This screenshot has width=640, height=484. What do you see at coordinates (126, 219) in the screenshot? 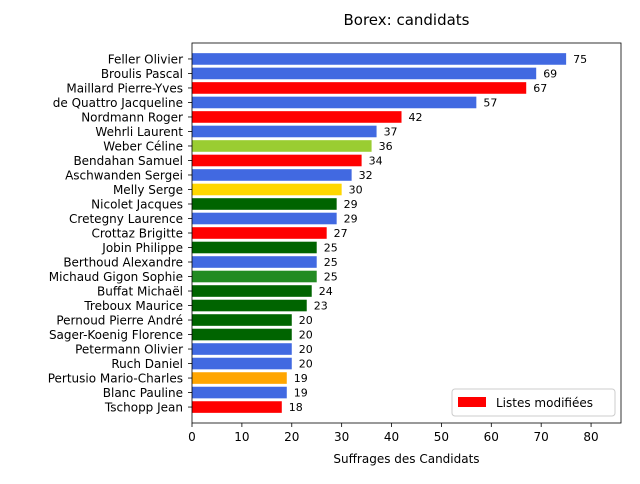
I see `y-tick-label: Cretegny Laurence` at bounding box center [126, 219].